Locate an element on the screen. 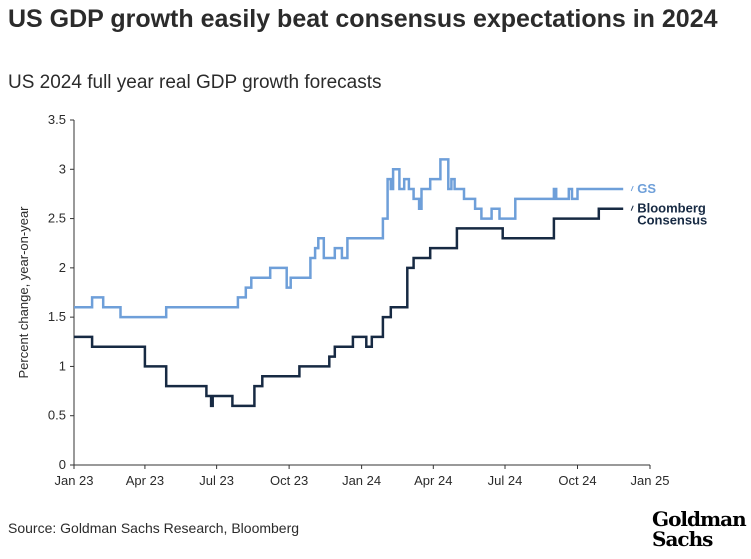 This screenshot has width=751, height=559. goldman-sachs-logo: Goldman Sachs is located at coordinates (699, 529).